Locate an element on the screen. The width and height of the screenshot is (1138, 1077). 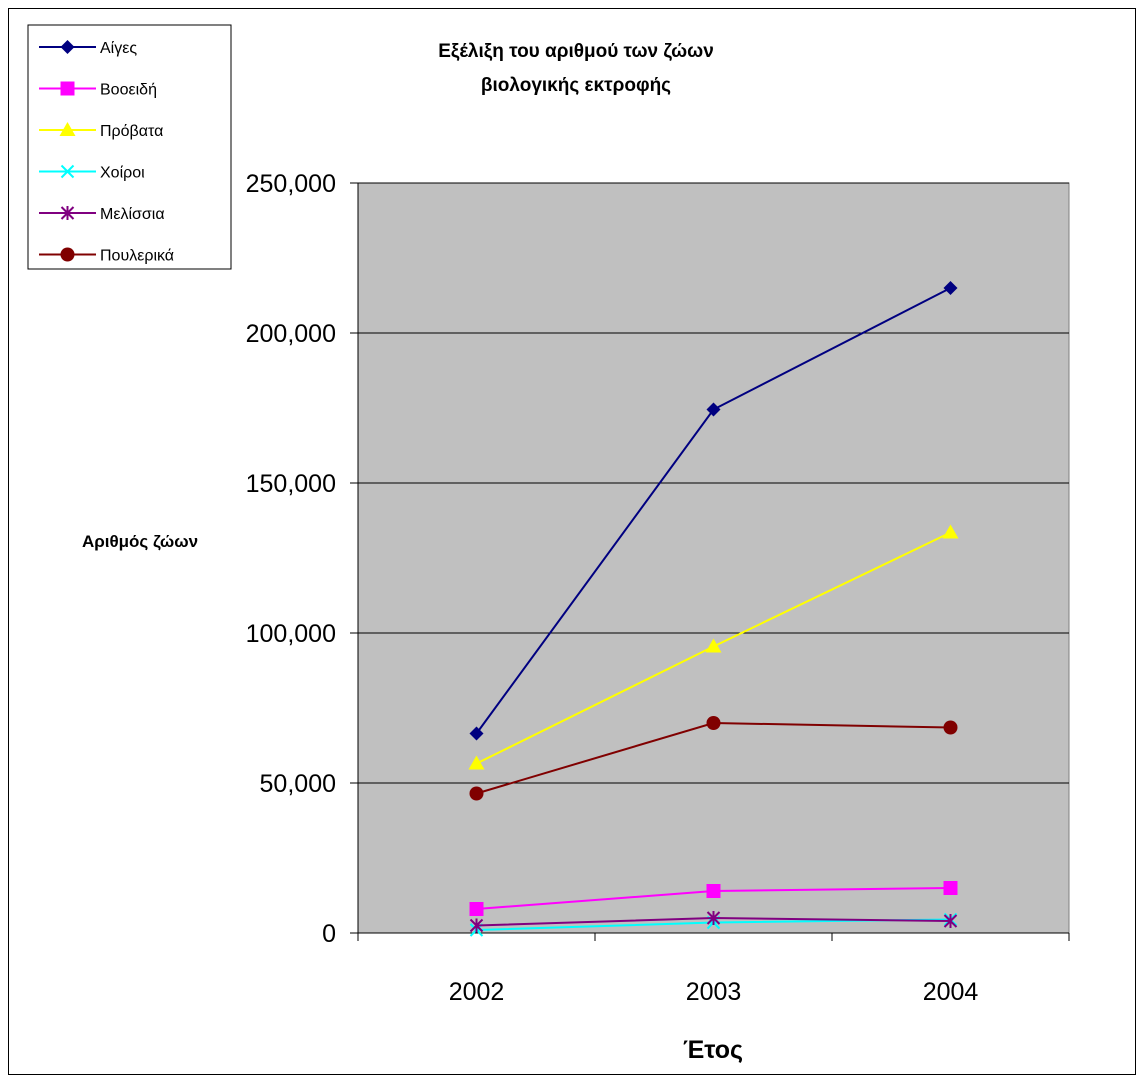
legend-box is located at coordinates (129, 147).